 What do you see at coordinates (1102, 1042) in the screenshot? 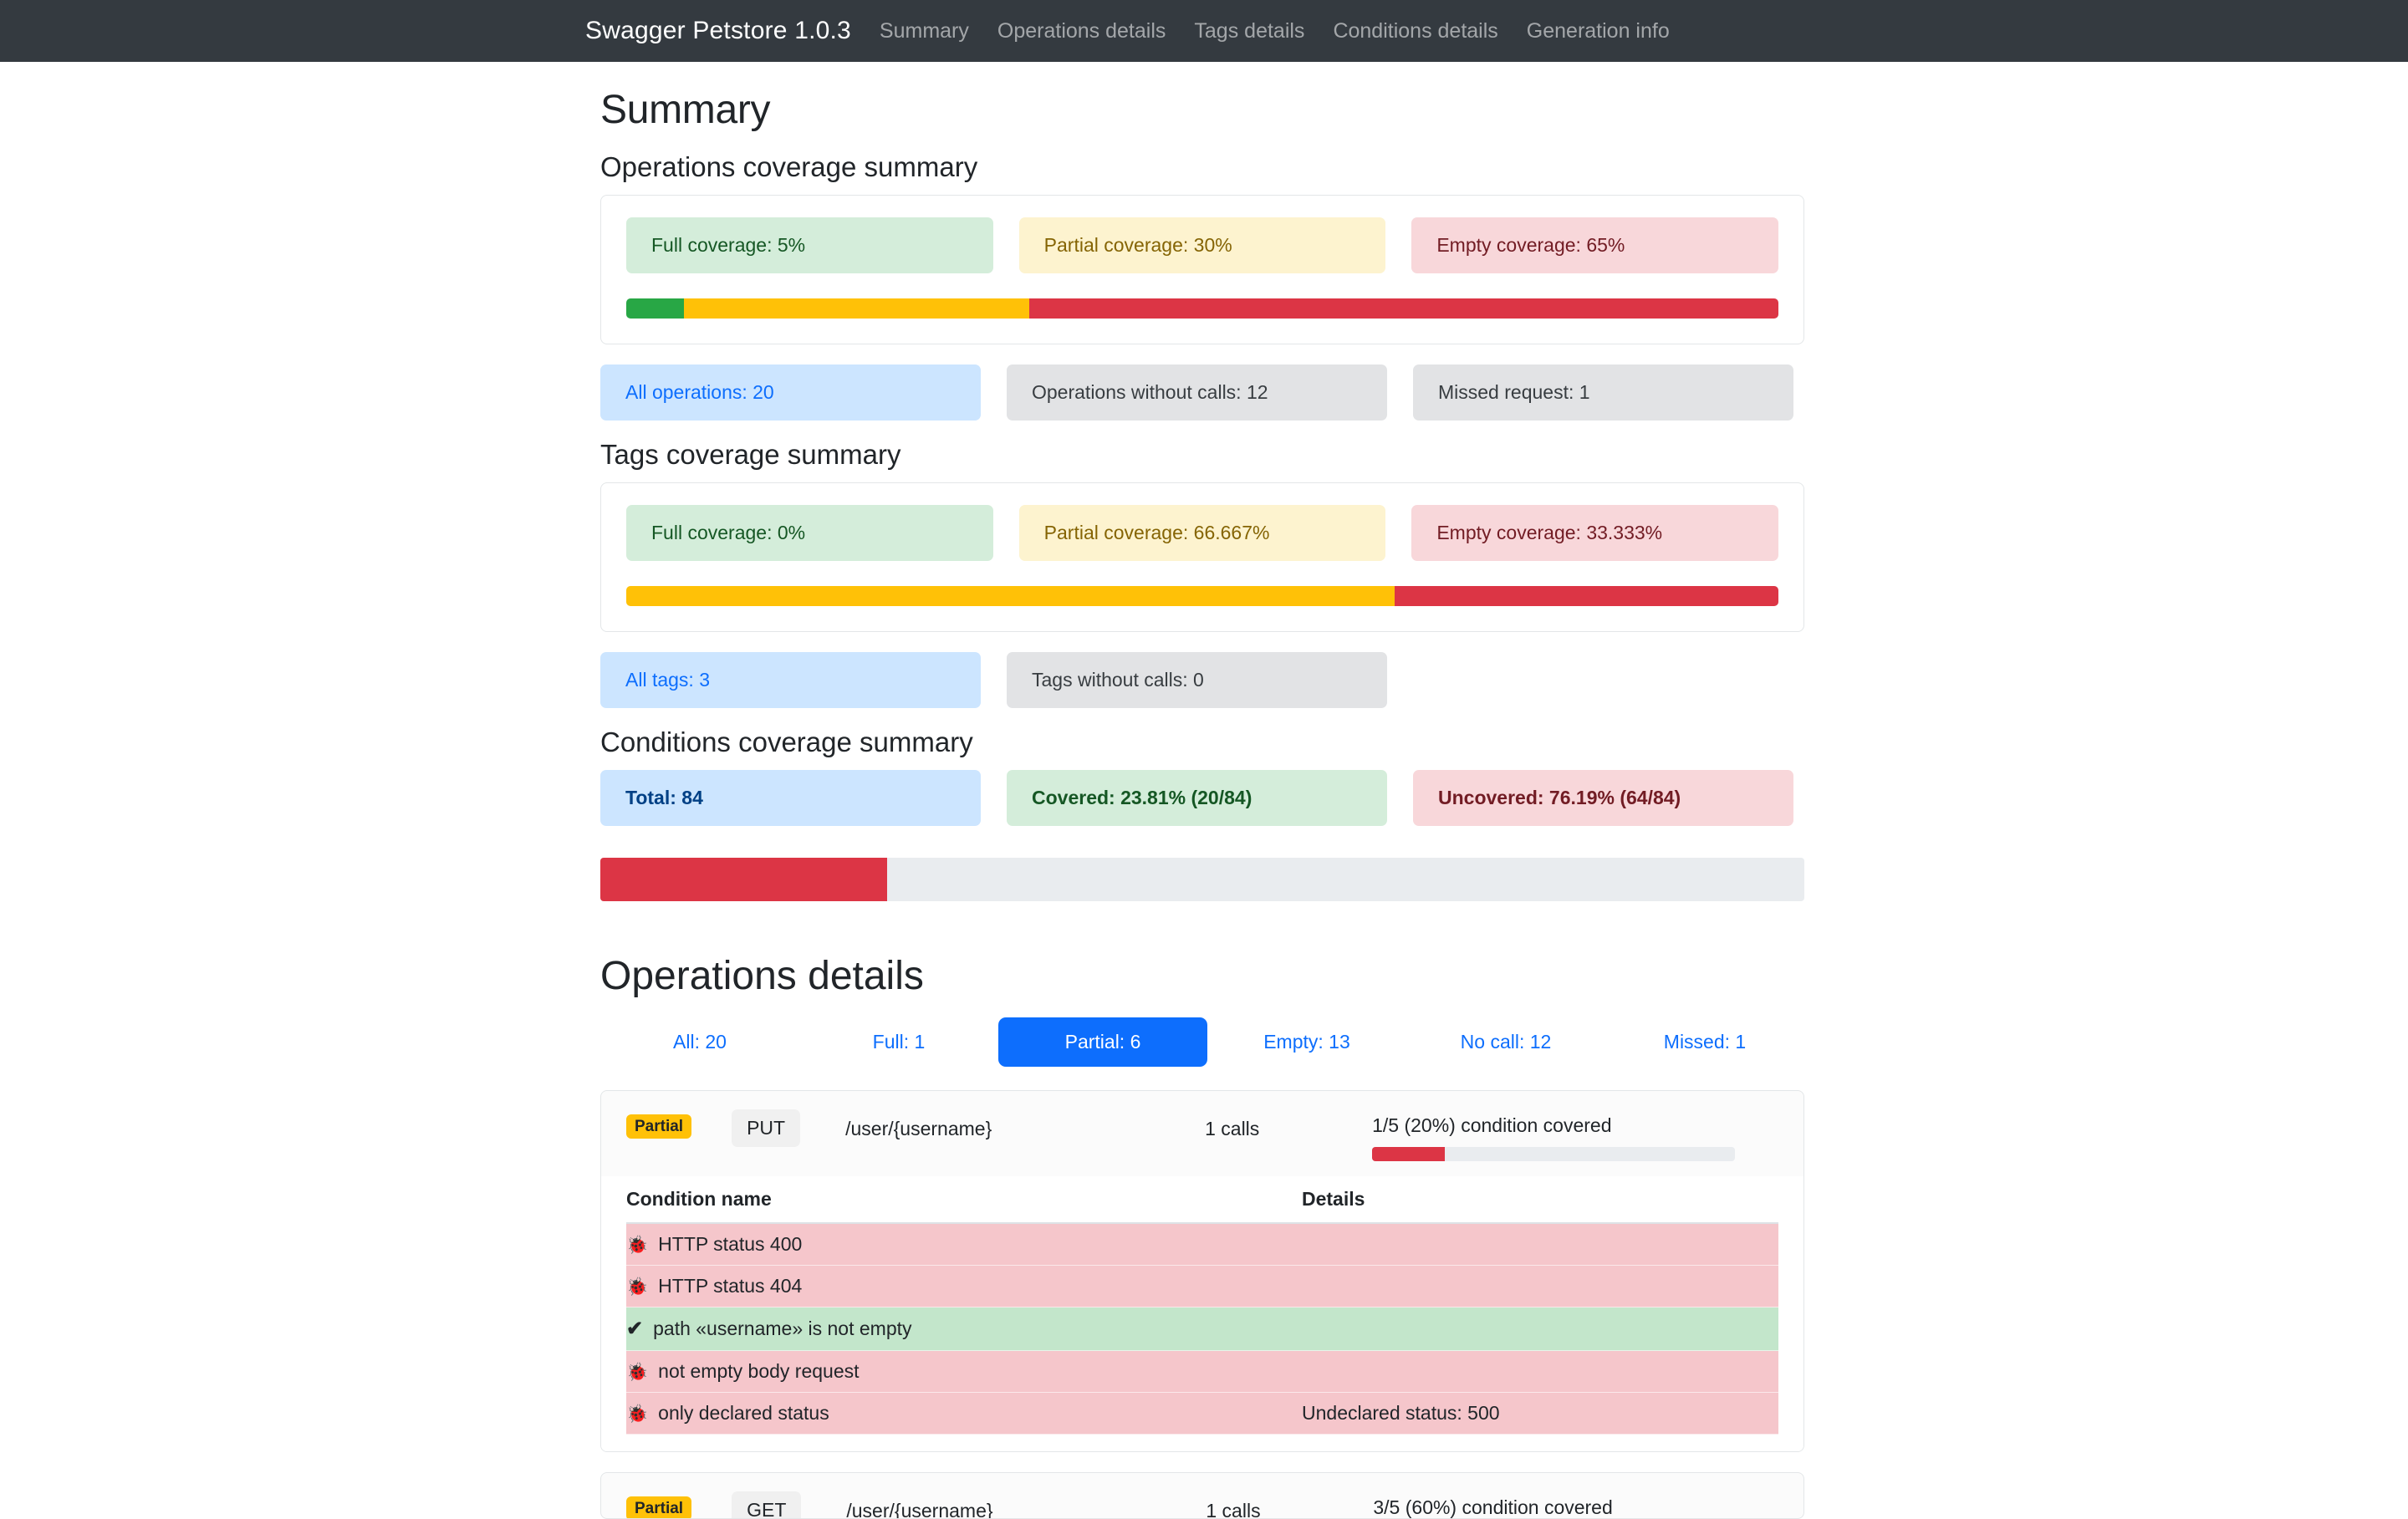
I see `filter-tab-partial: Partial: 6` at bounding box center [1102, 1042].